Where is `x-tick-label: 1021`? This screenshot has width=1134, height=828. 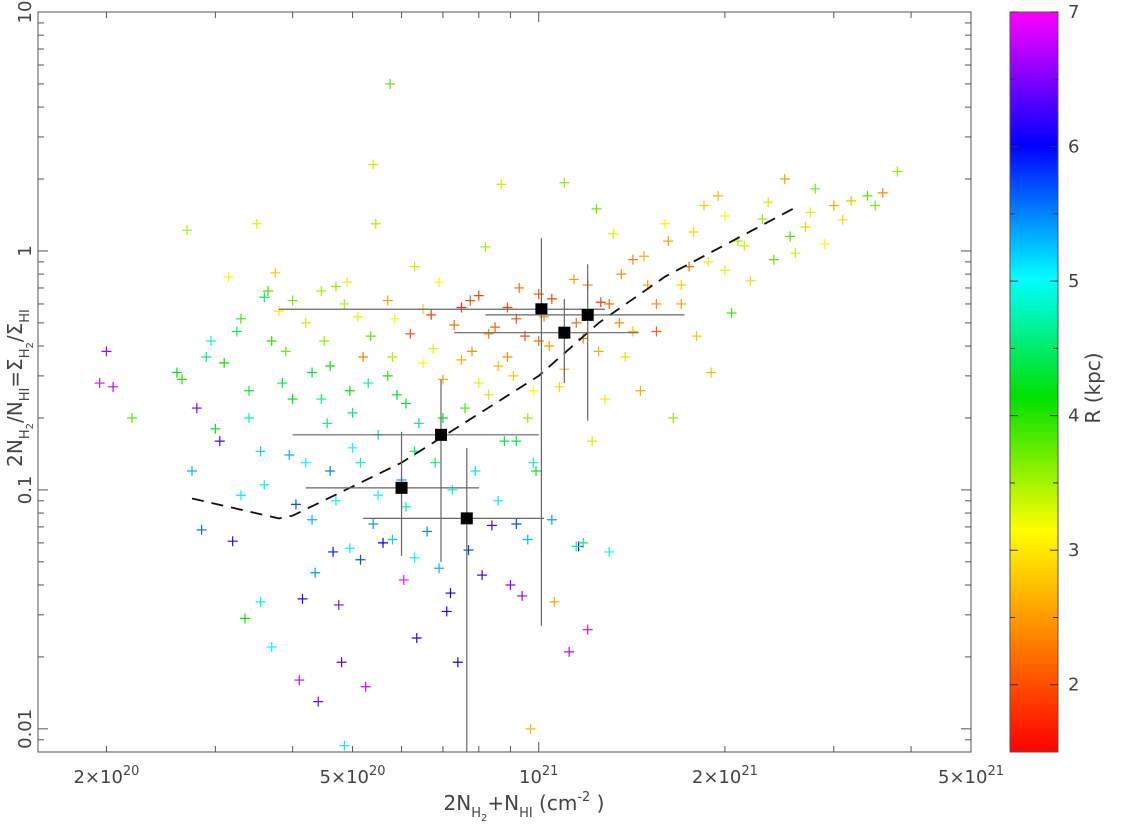
x-tick-label: 1021 is located at coordinates (538, 776).